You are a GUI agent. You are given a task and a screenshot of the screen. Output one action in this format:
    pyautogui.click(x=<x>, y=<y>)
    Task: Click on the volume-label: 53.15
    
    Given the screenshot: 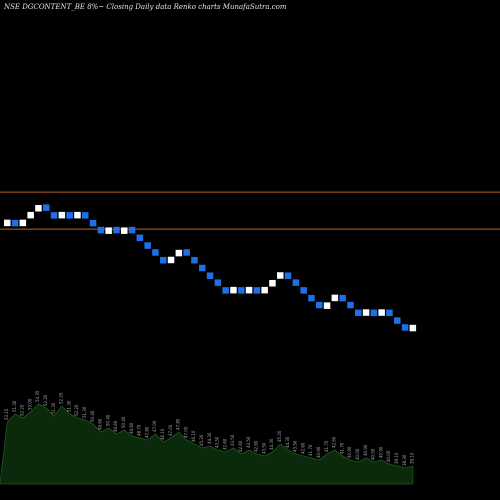 What is the action you would take?
    pyautogui.click(x=6, y=414)
    